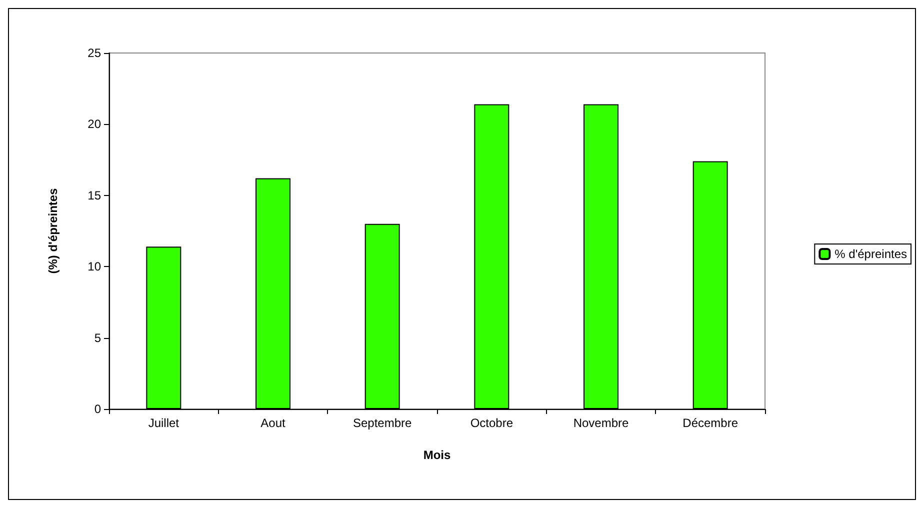 The width and height of the screenshot is (924, 508). What do you see at coordinates (95, 195) in the screenshot?
I see `y-tick-label: 15` at bounding box center [95, 195].